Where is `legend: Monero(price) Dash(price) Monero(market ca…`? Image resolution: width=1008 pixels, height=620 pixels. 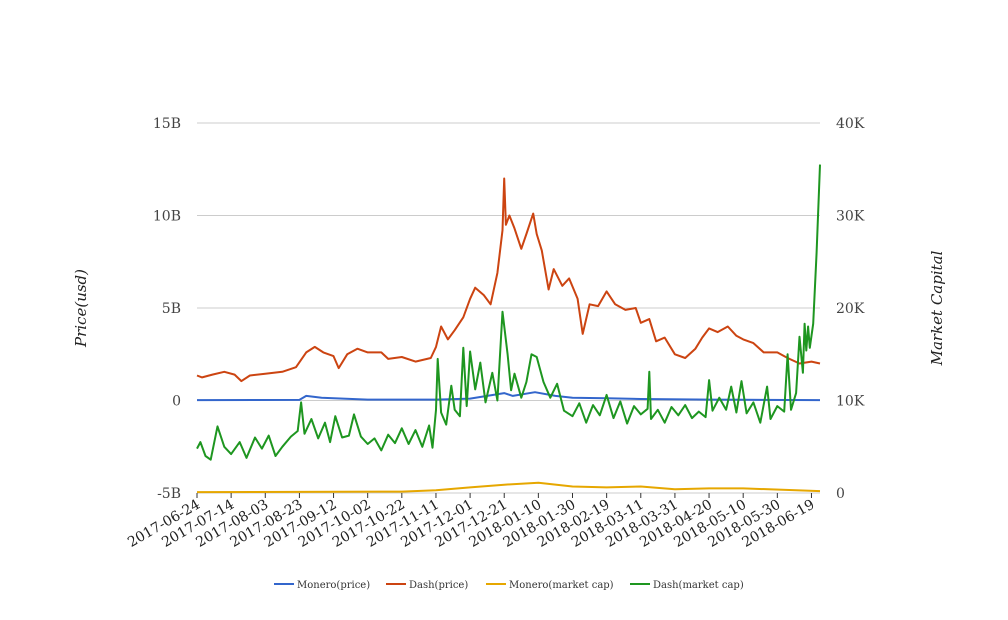
legend: Monero(price) Dash(price) Monero(market ca… is located at coordinates (509, 585).